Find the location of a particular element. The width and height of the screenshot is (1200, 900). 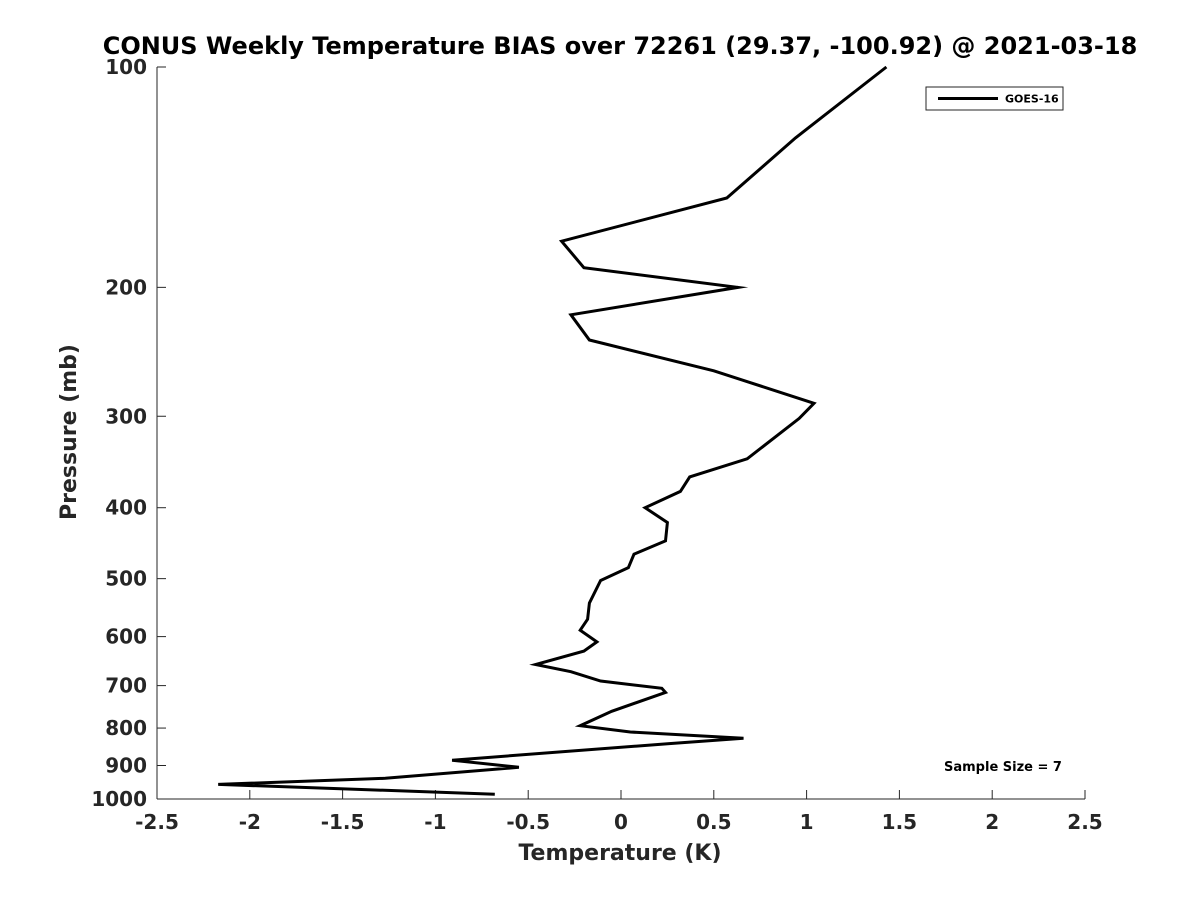

legend: GOES-16 is located at coordinates (994, 98).